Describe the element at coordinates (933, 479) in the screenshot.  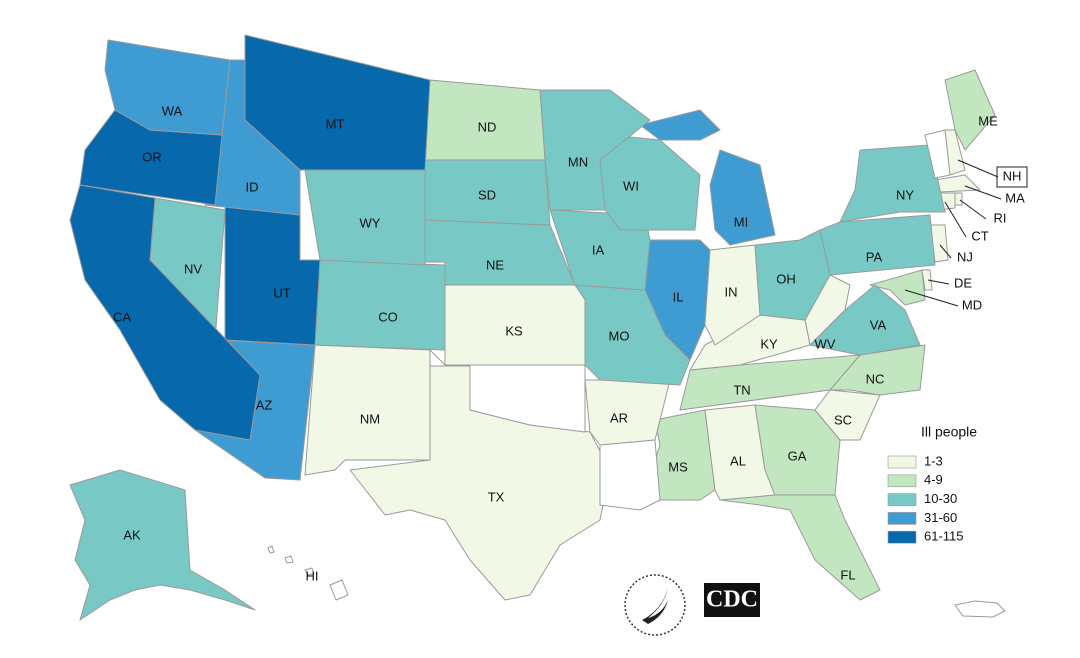
I see `legend-label: 4-9` at that location.